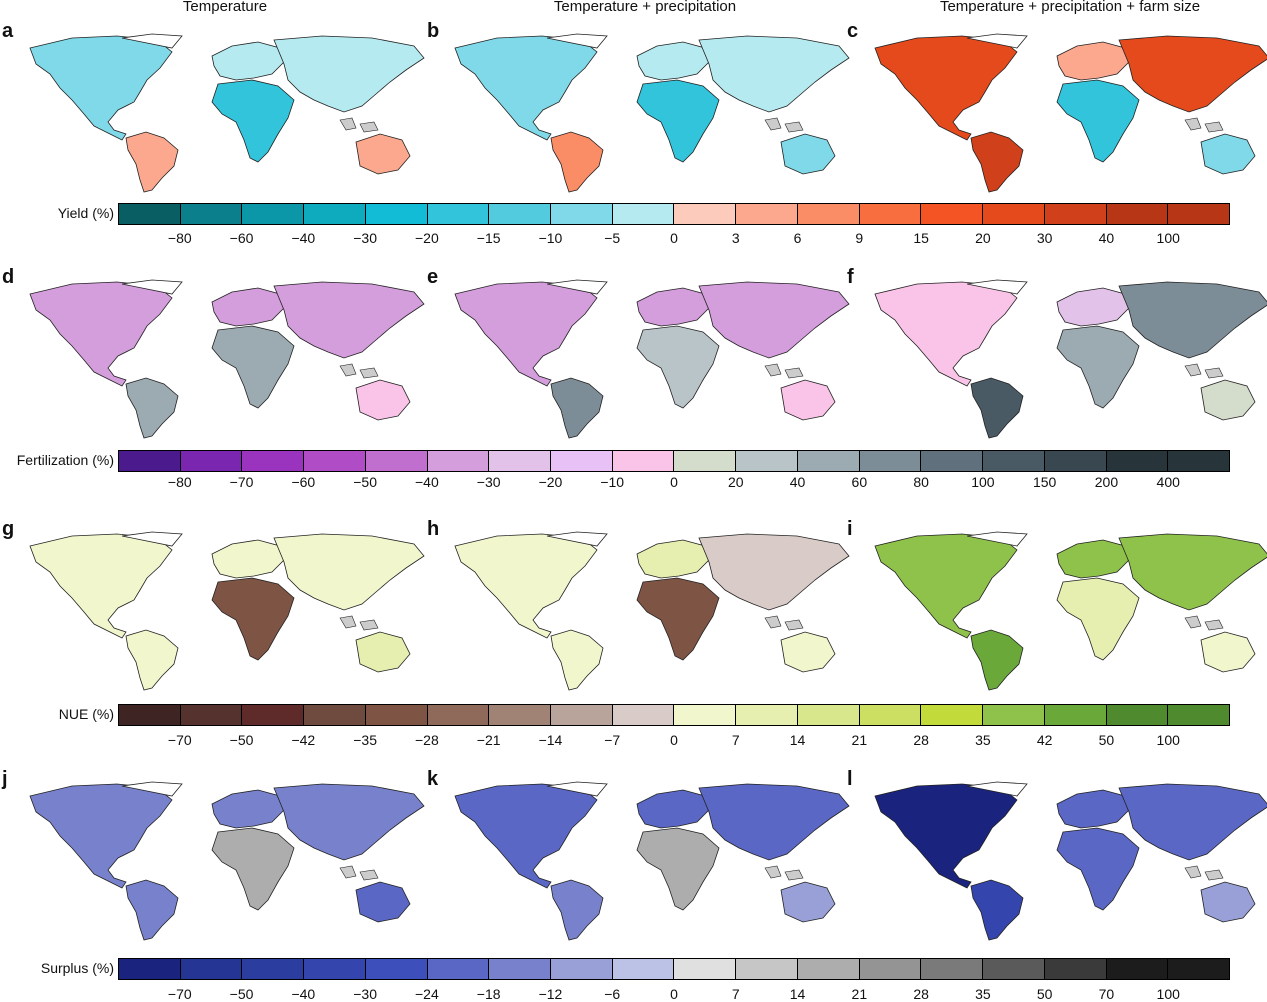 The image size is (1267, 1002). Describe the element at coordinates (550, 740) in the screenshot. I see `legend-tick-label: −14` at that location.